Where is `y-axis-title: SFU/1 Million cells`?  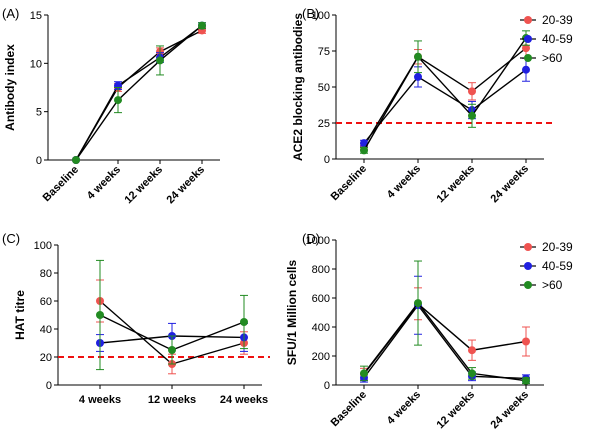 y-axis-title: SFU/1 Million cells is located at coordinates (292, 312).